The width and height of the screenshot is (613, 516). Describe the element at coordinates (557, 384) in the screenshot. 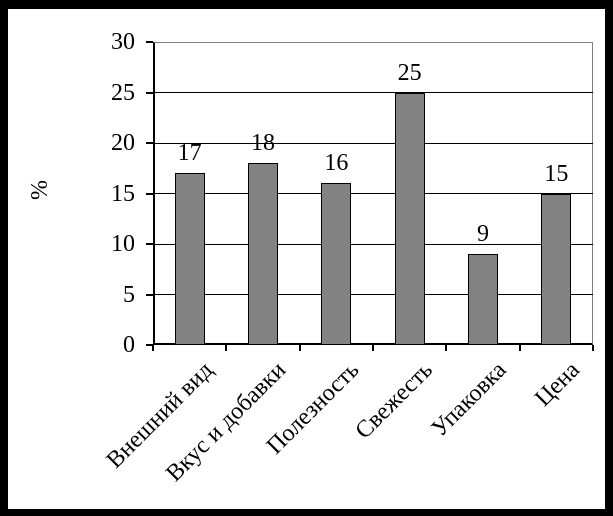

I see `x-category-label: Цена` at that location.